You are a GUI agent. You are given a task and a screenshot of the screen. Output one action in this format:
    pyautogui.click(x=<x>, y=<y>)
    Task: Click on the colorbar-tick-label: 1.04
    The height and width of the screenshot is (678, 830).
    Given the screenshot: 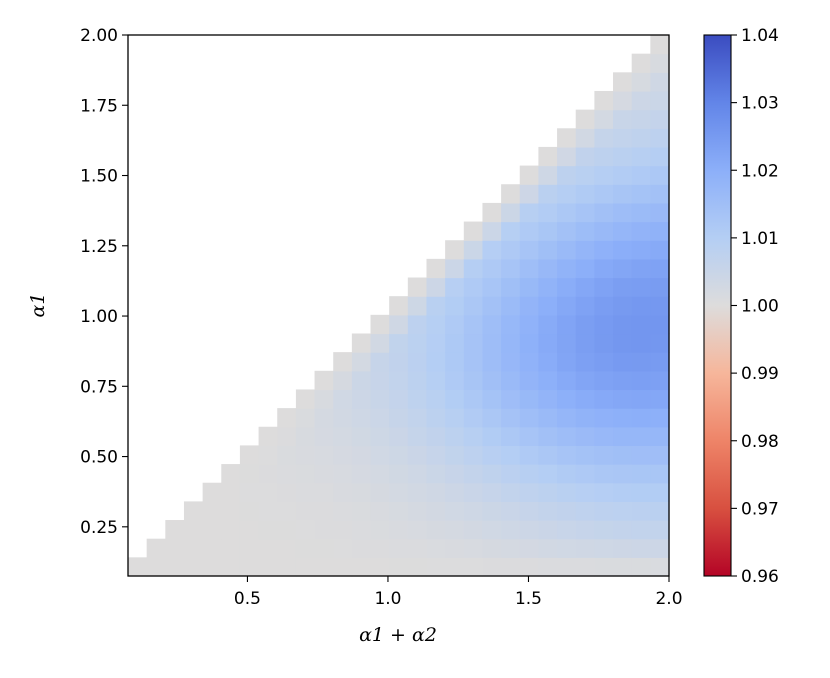 What is the action you would take?
    pyautogui.click(x=760, y=36)
    